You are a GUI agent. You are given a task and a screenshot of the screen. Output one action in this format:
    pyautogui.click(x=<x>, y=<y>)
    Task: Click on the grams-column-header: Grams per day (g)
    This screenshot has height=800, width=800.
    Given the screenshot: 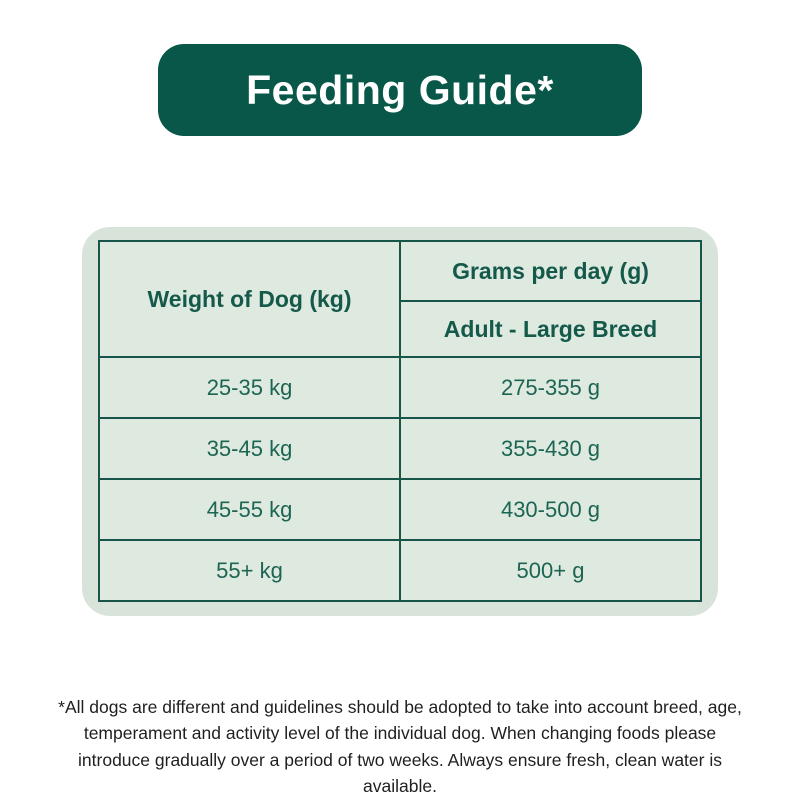 What is the action you would take?
    pyautogui.click(x=550, y=271)
    